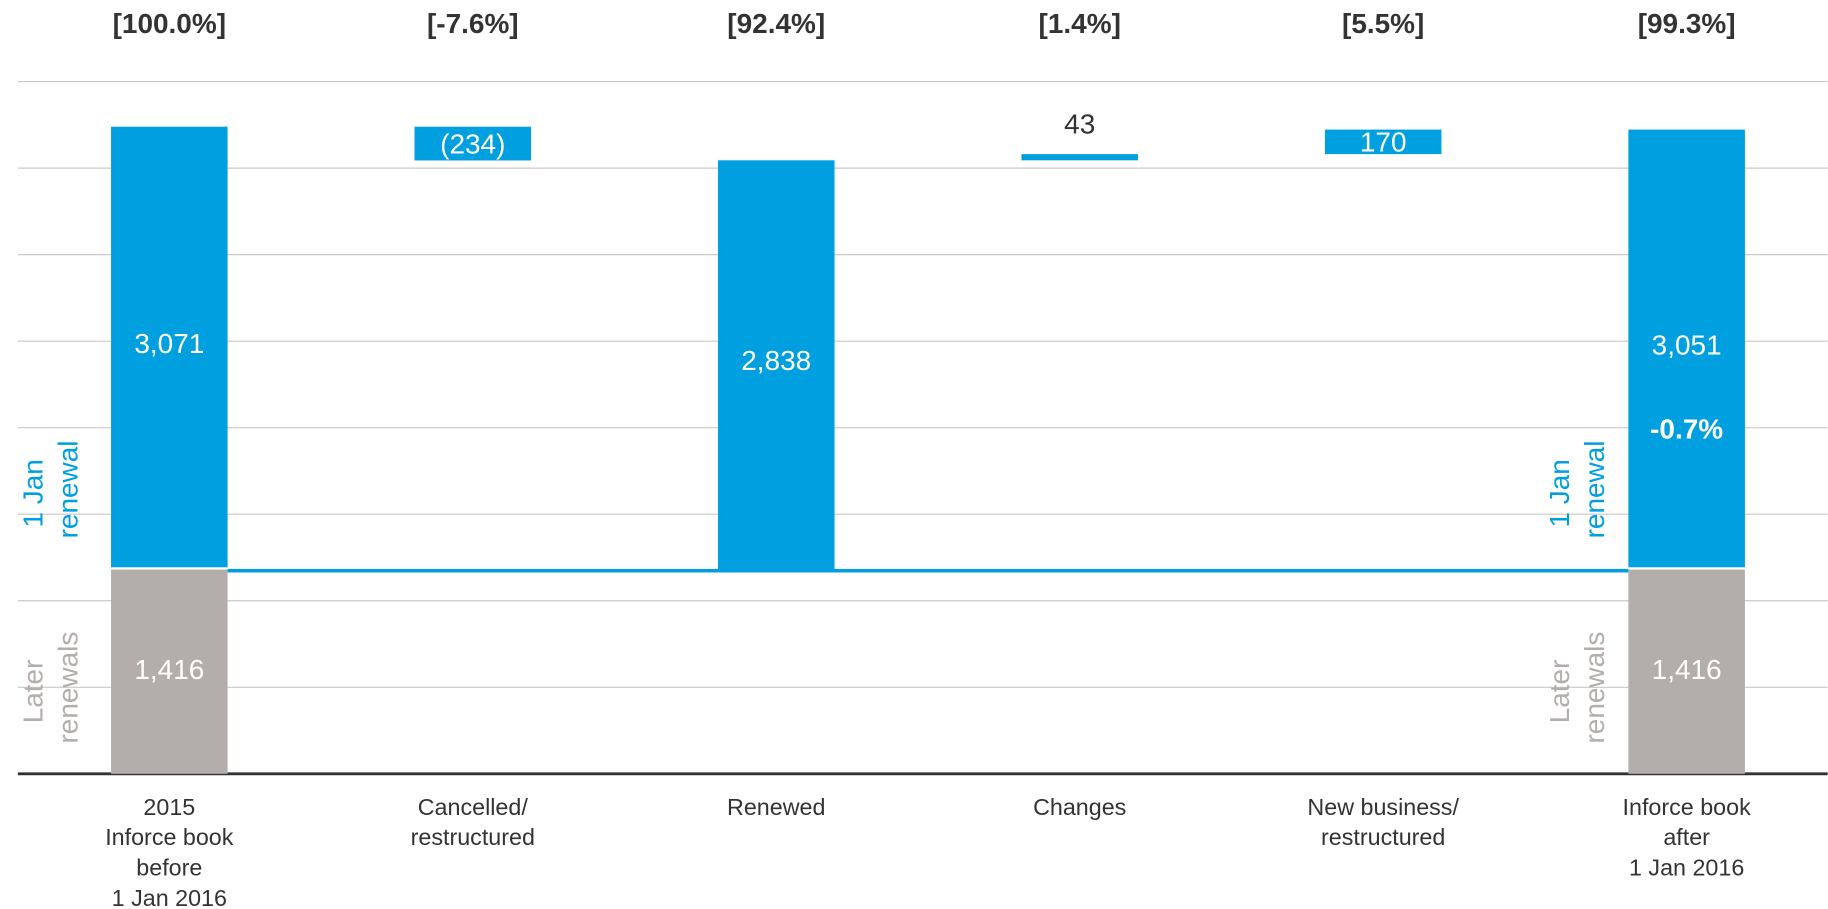 The image size is (1828, 909). I want to click on bar-annotation: [99.3%], so click(1687, 23).